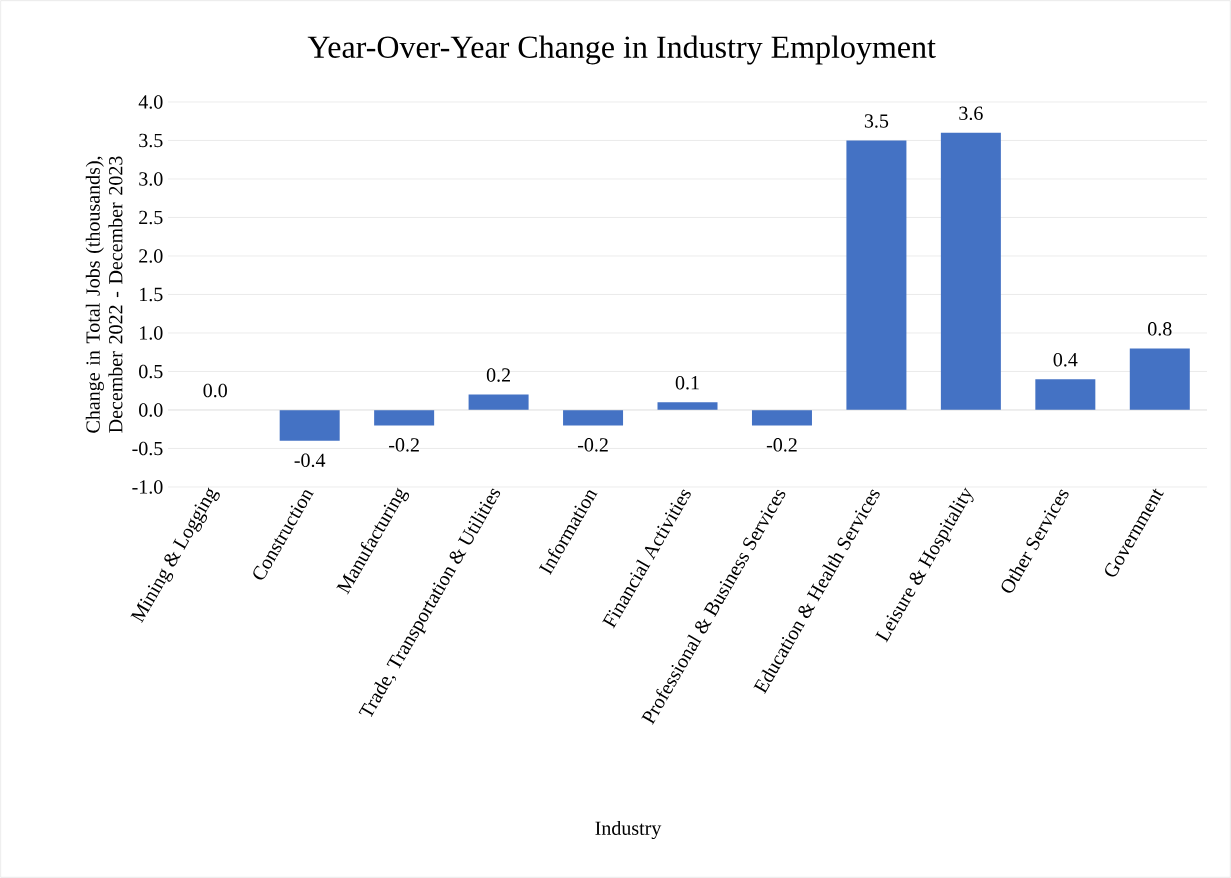 The height and width of the screenshot is (878, 1231). Describe the element at coordinates (687, 383) in the screenshot. I see `data-label: 0.1` at that location.